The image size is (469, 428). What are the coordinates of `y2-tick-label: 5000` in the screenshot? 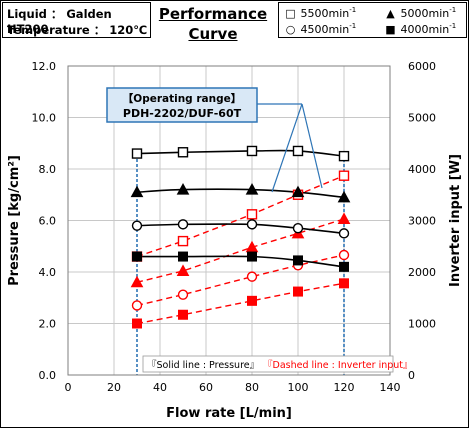 It's located at (422, 118).